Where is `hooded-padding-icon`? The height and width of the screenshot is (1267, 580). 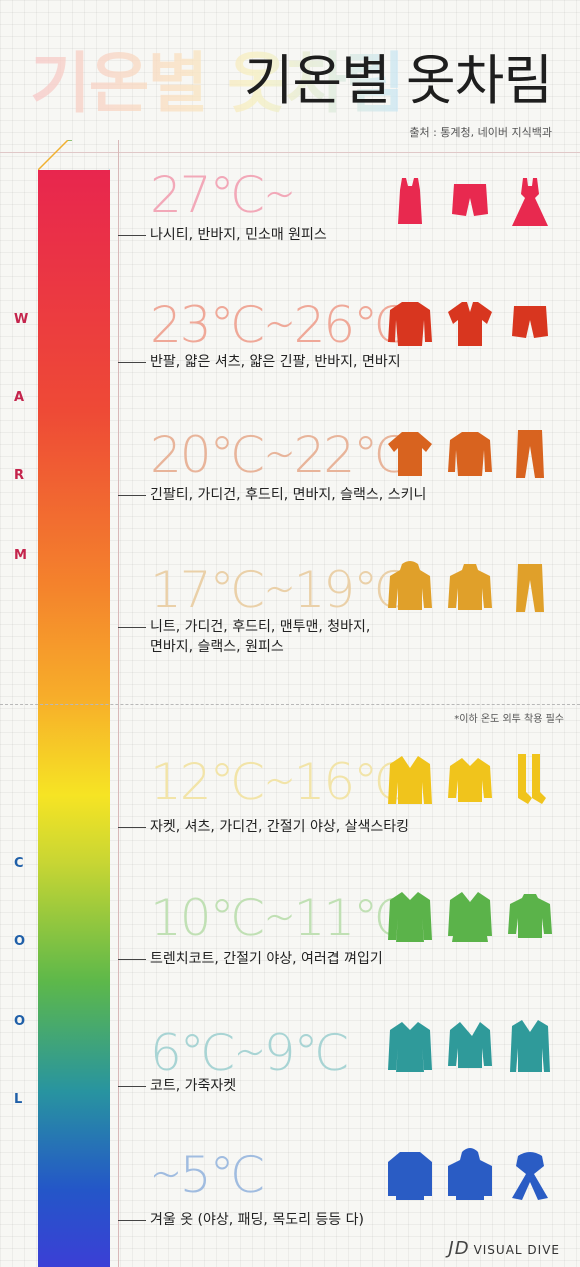
hooded-padding-icon is located at coordinates (470, 1174).